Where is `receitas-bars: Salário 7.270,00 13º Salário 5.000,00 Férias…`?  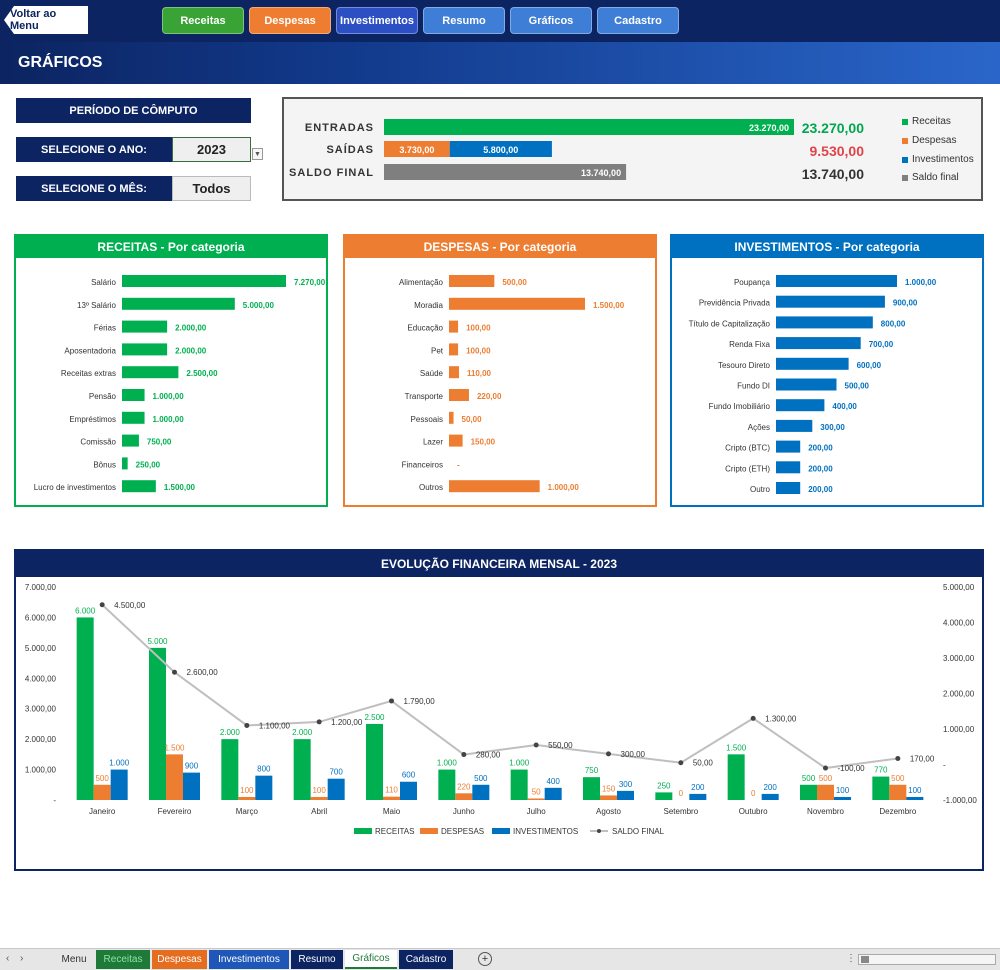
receitas-bars: Salário 7.270,00 13º Salário 5.000,00 Férias… is located at coordinates (180, 384).